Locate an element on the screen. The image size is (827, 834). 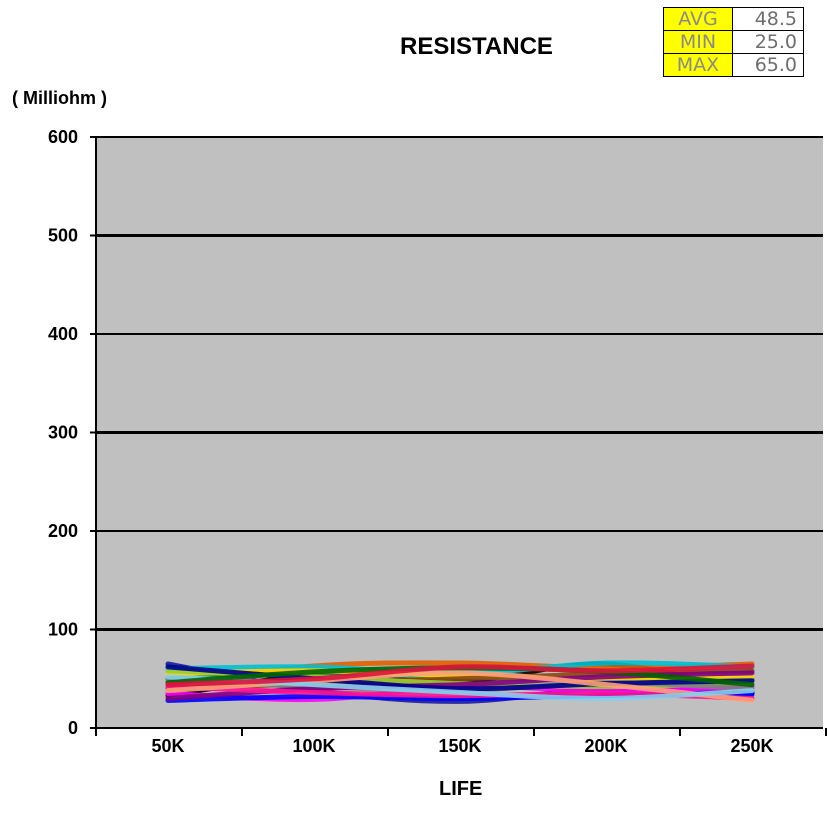
summary-stats-table: AVG 48.5 MIN 25.0 MAX 65.0 is located at coordinates (733, 42).